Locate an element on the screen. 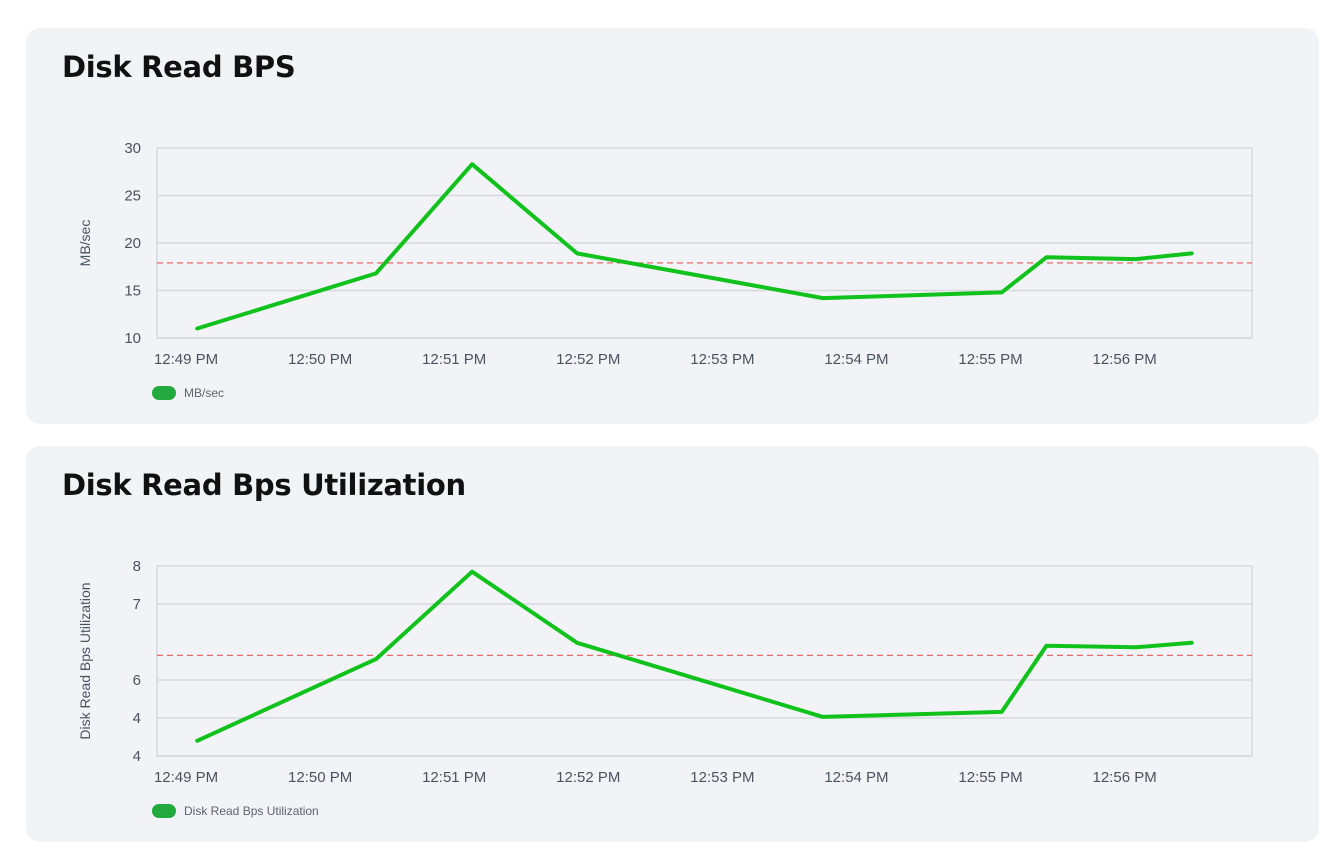 Image resolution: width=1344 pixels, height=867 pixels. y-tick-label: 6 is located at coordinates (137, 680).